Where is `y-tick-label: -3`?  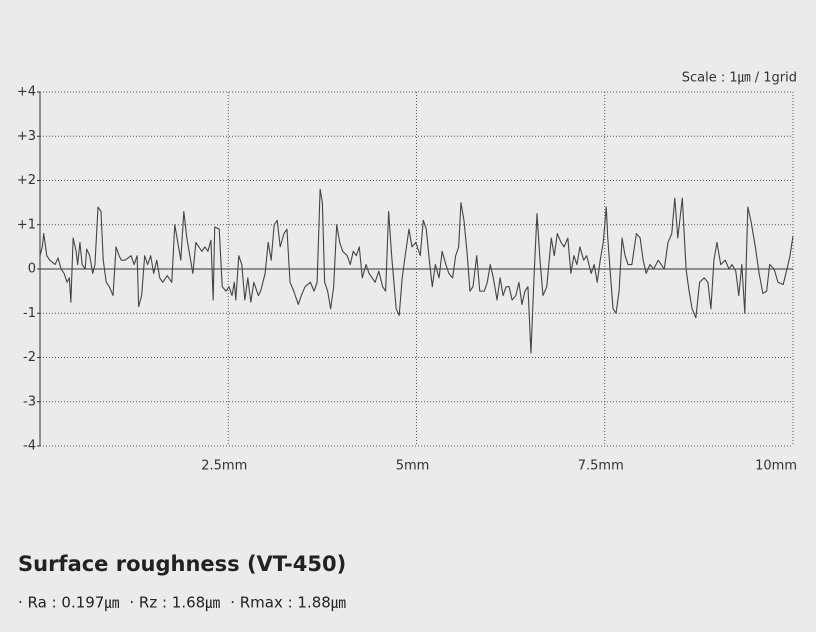 y-tick-label: -3 is located at coordinates (29, 401).